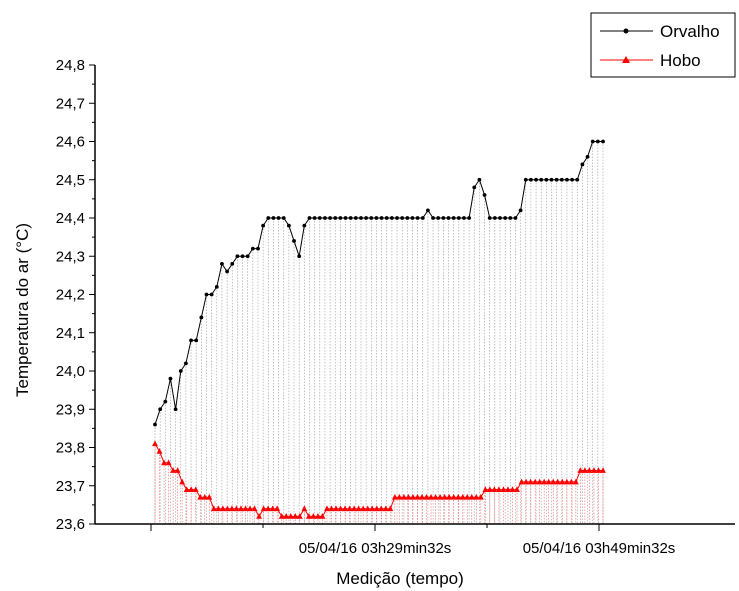 This screenshot has height=591, width=739. Describe the element at coordinates (663, 45) in the screenshot. I see `legend-box` at that location.